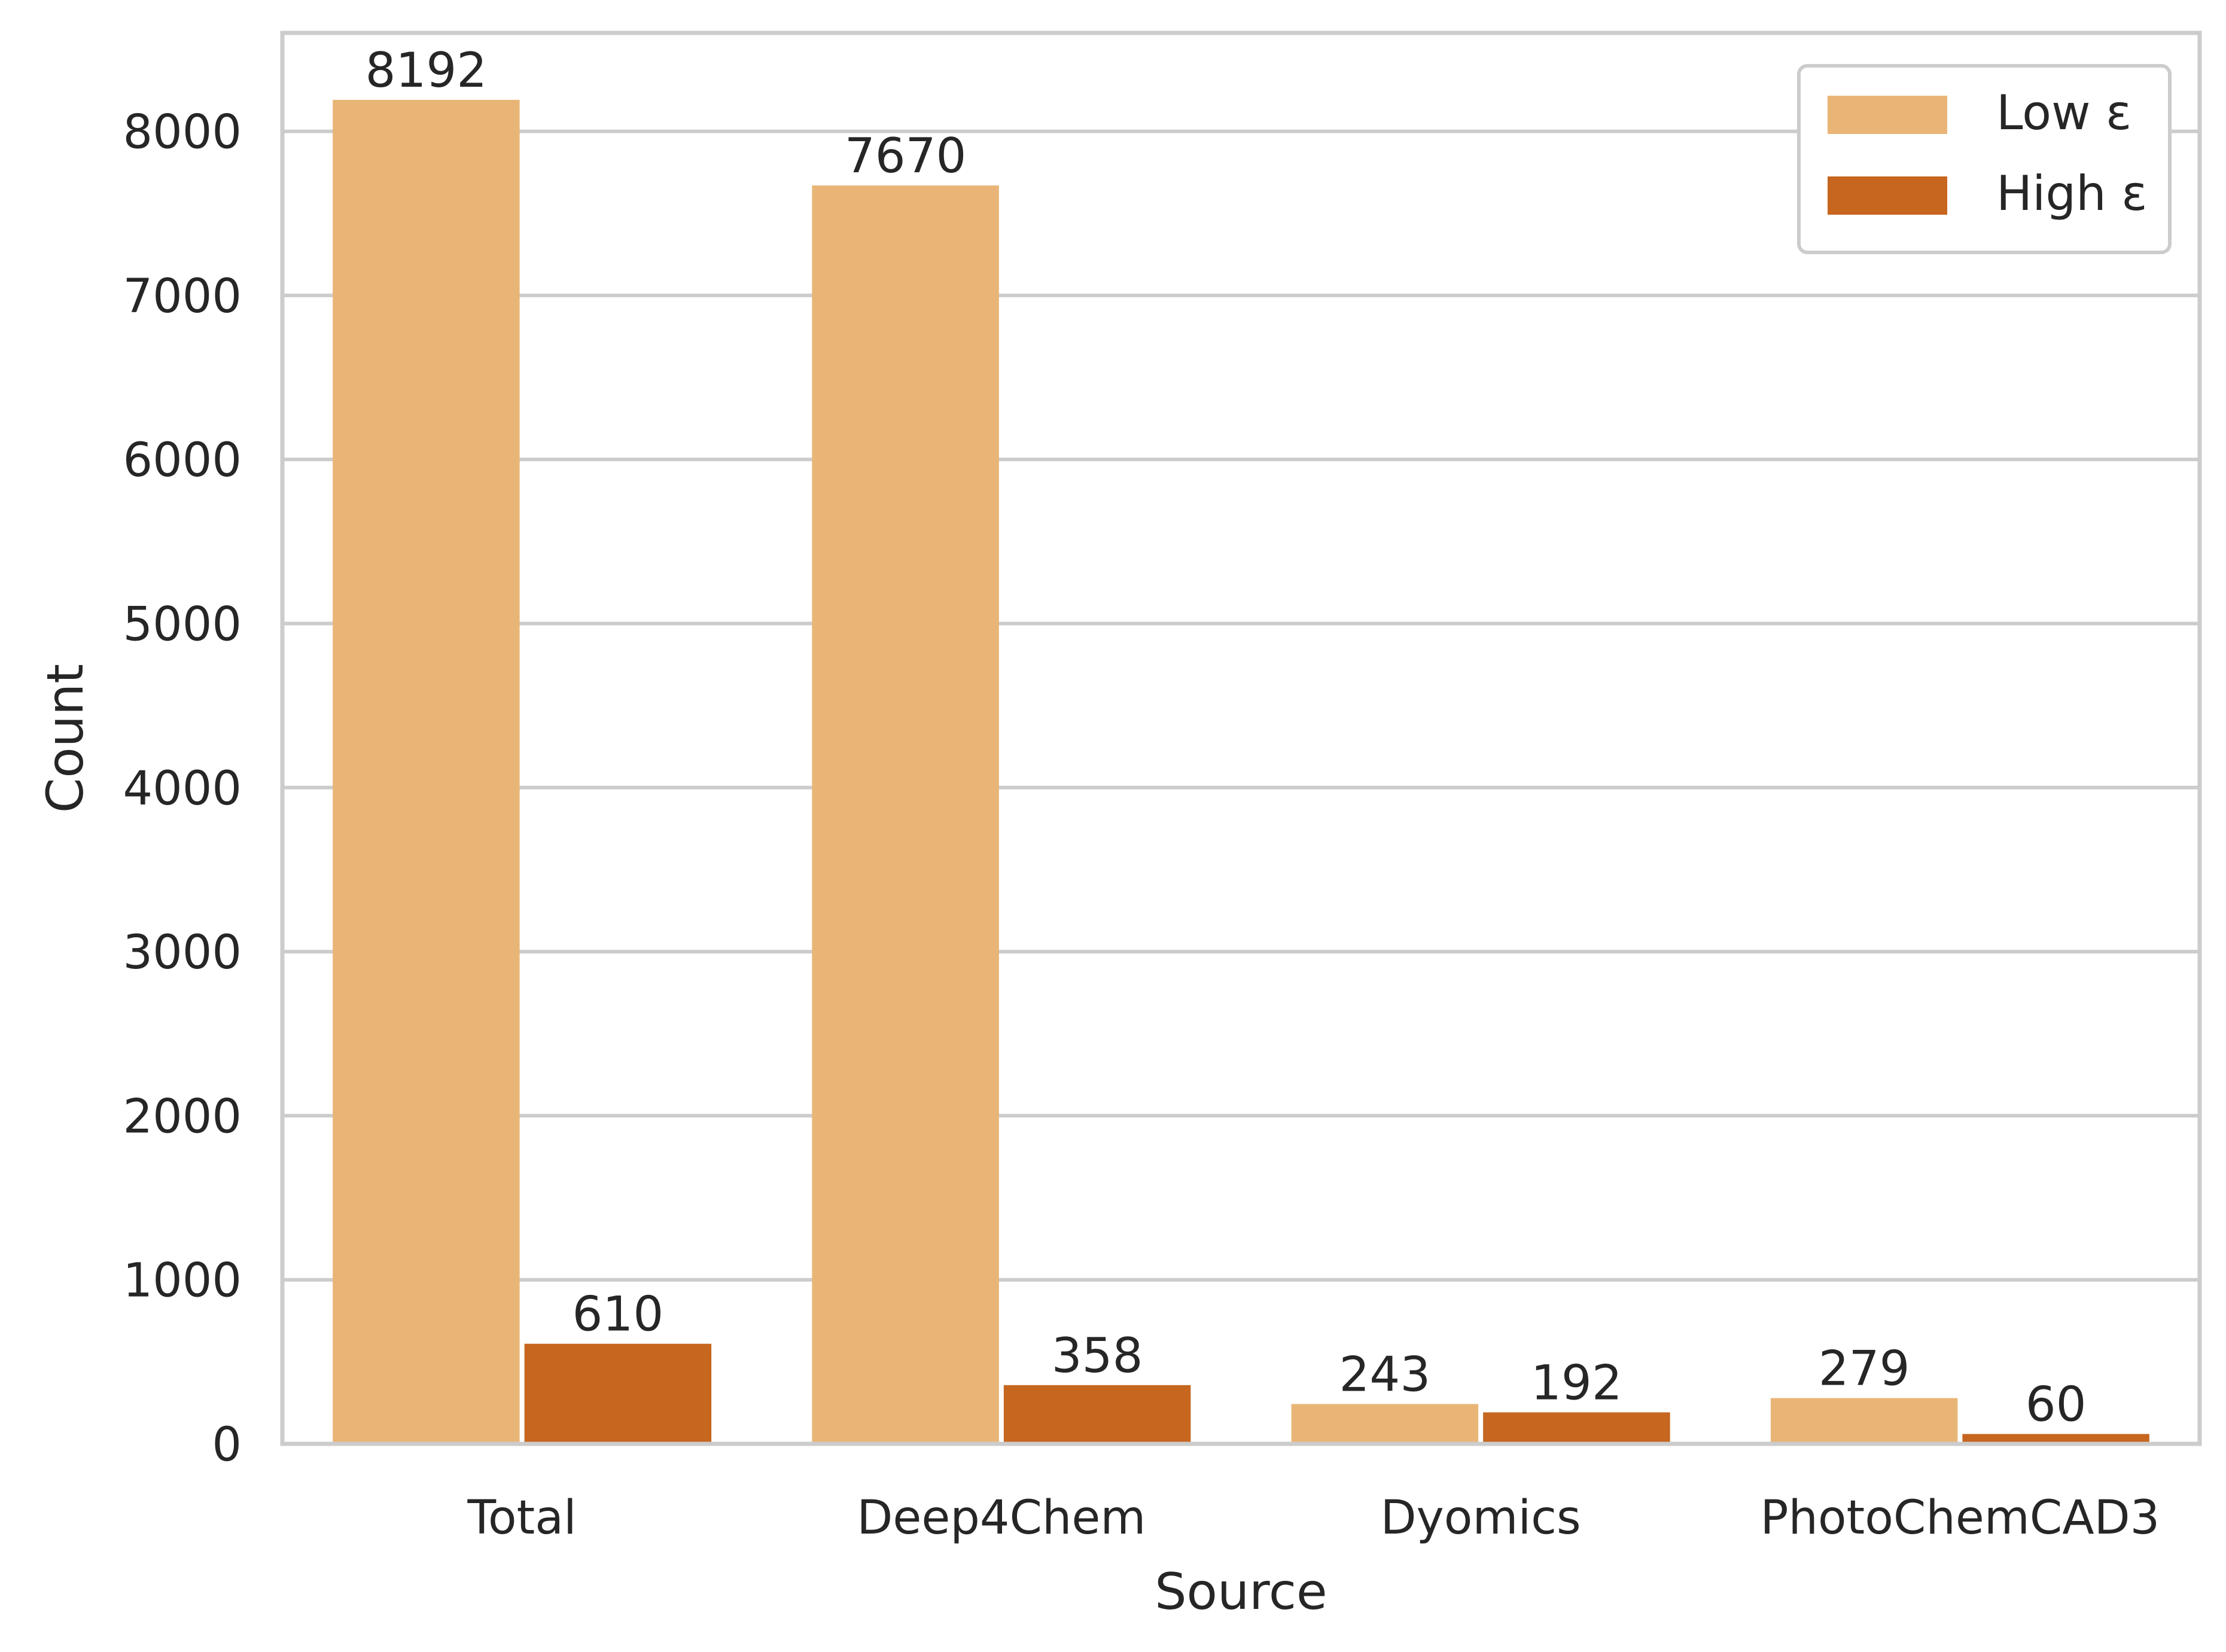 The image size is (2226, 1652). What do you see at coordinates (1864, 1368) in the screenshot?
I see `data-label: 279` at bounding box center [1864, 1368].